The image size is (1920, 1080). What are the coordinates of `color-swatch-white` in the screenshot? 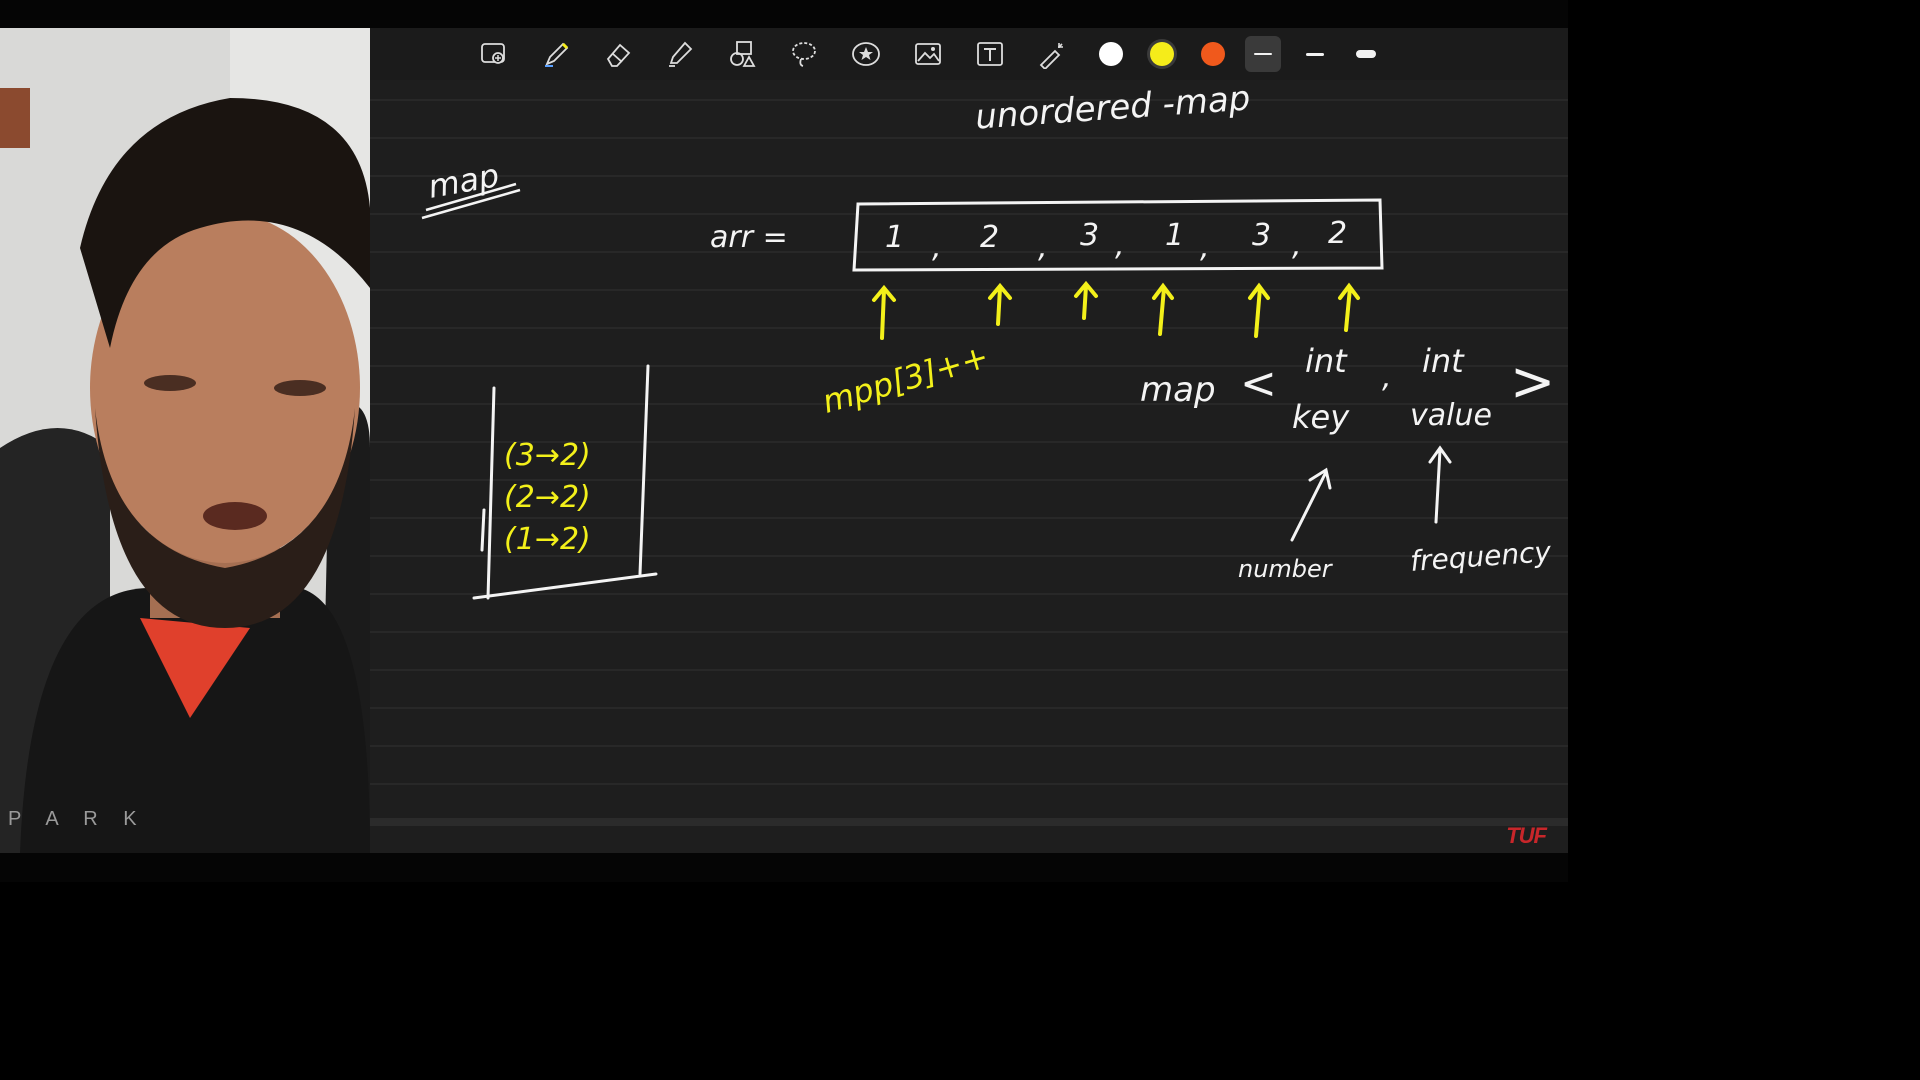 It's located at (1111, 54).